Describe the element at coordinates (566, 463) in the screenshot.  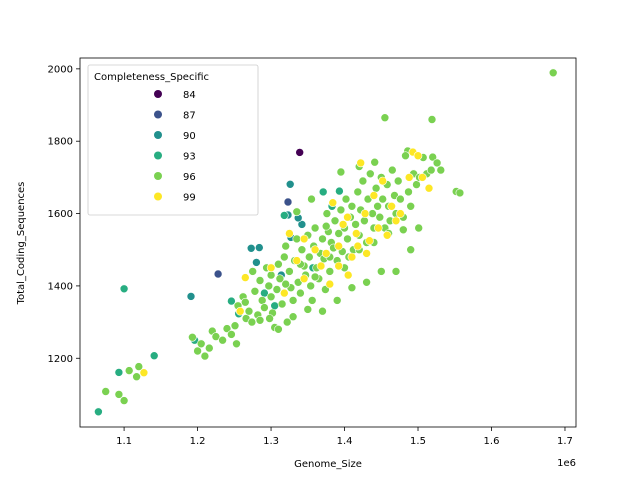
I see `x-axis-offset-label: 1e6` at that location.